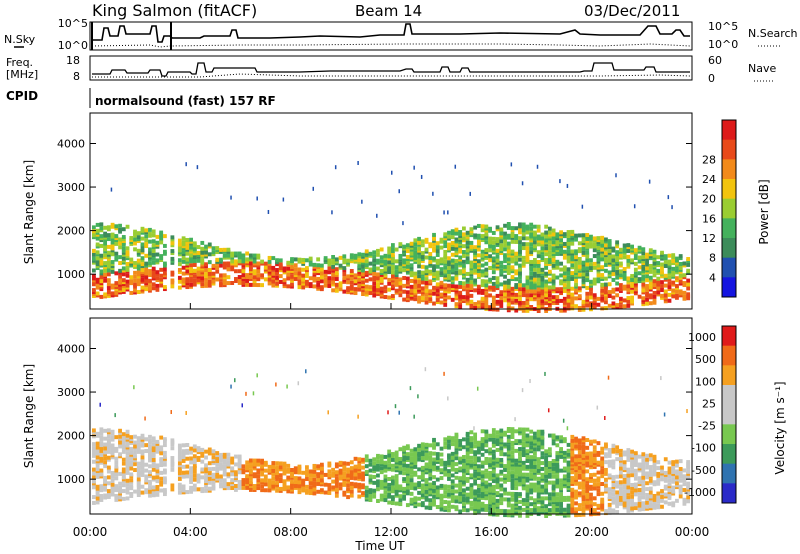 This screenshot has height=554, width=800. Describe the element at coordinates (71, 143) in the screenshot. I see `y-tick-label: 4000` at that location.